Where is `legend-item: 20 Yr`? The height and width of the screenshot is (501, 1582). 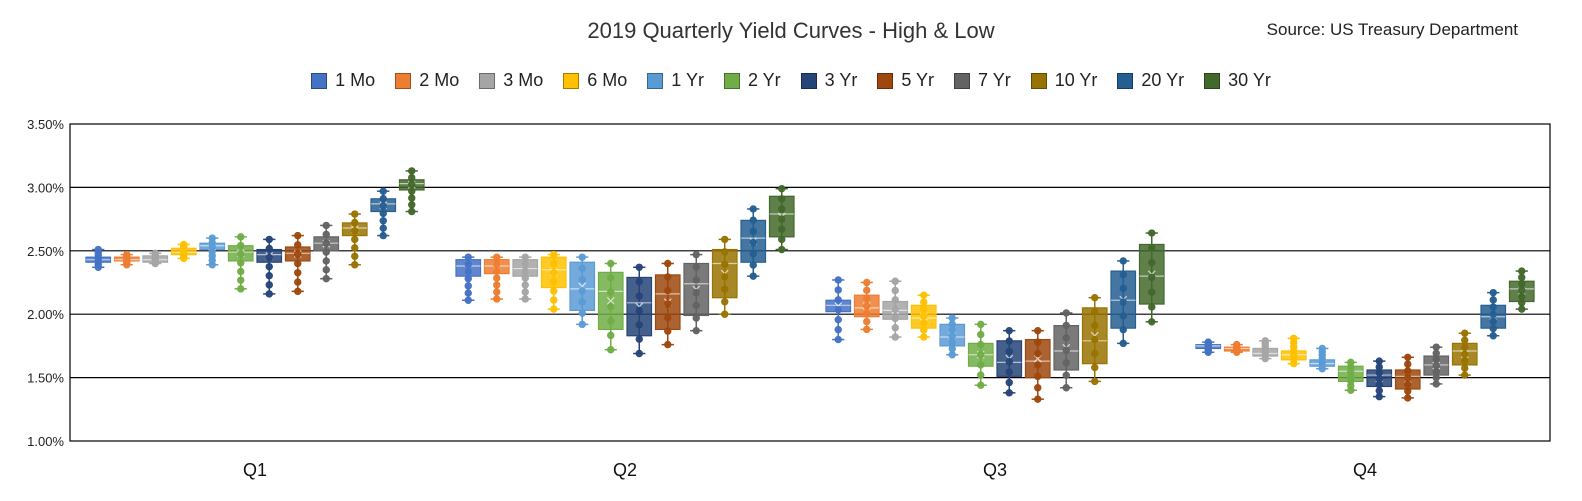
legend-item: 20 Yr is located at coordinates (1150, 80).